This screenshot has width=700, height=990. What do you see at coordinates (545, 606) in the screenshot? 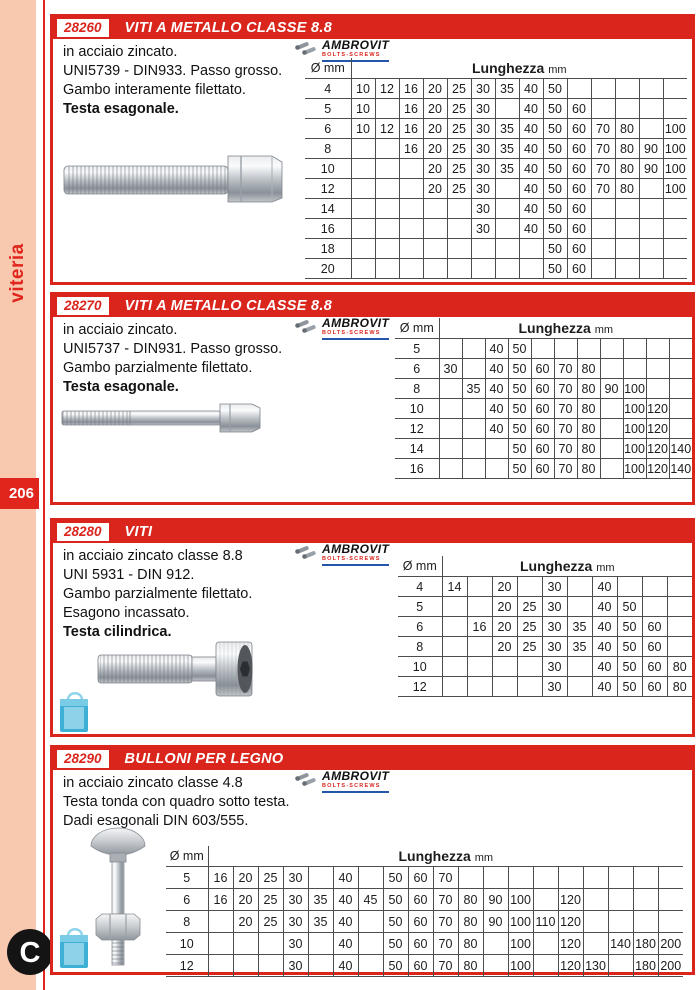
I see `table-row: 5 20 25 30 40 50` at bounding box center [545, 606].